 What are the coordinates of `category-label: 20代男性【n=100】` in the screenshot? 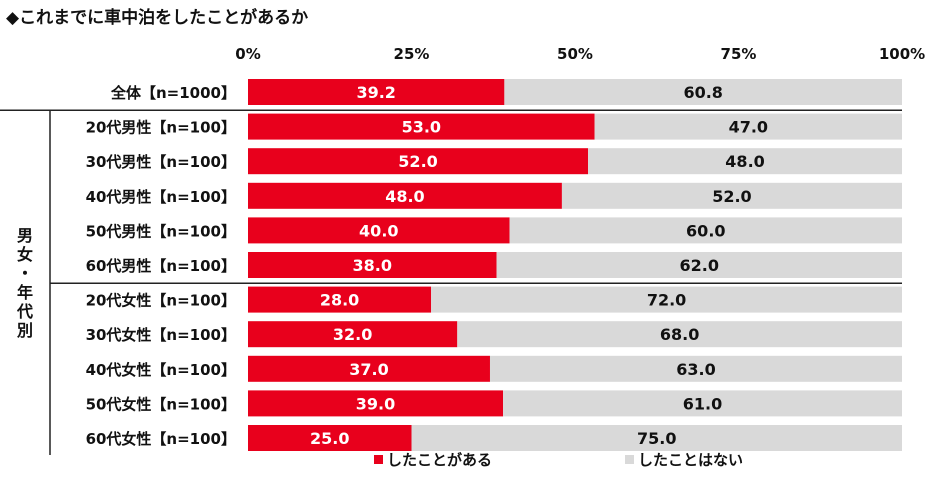 It's located at (161, 128).